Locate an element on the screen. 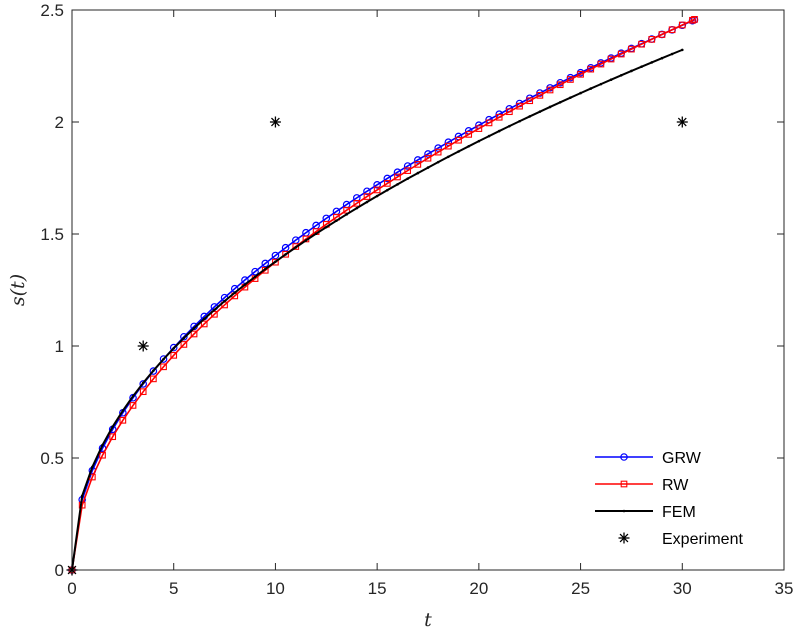 The height and width of the screenshot is (631, 797). x-axis-label: t is located at coordinates (428, 620).